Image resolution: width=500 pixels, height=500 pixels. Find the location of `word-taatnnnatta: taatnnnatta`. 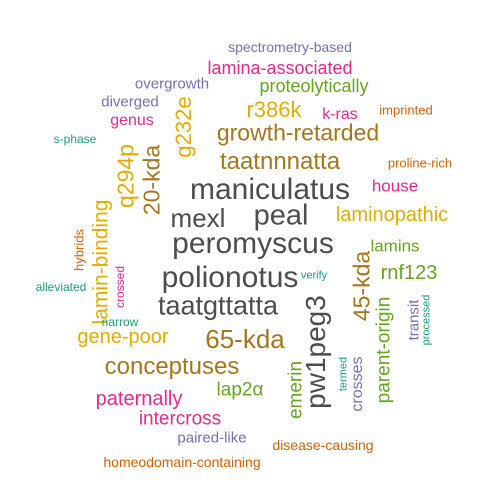

word-taatnnnatta: taatnnnatta is located at coordinates (280, 161).